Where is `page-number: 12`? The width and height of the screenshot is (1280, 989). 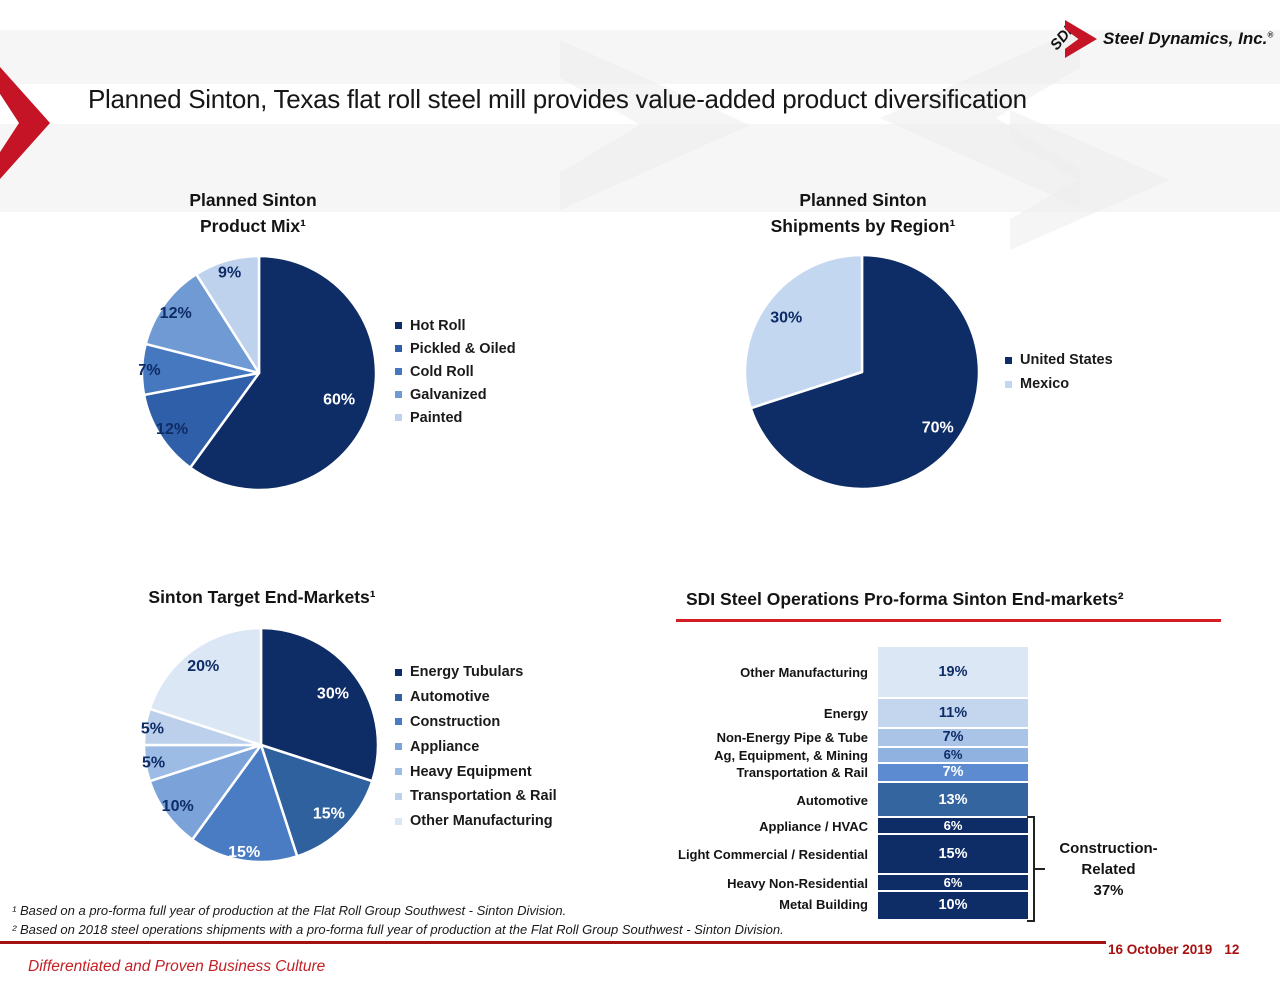
page-number: 12 is located at coordinates (1232, 949).